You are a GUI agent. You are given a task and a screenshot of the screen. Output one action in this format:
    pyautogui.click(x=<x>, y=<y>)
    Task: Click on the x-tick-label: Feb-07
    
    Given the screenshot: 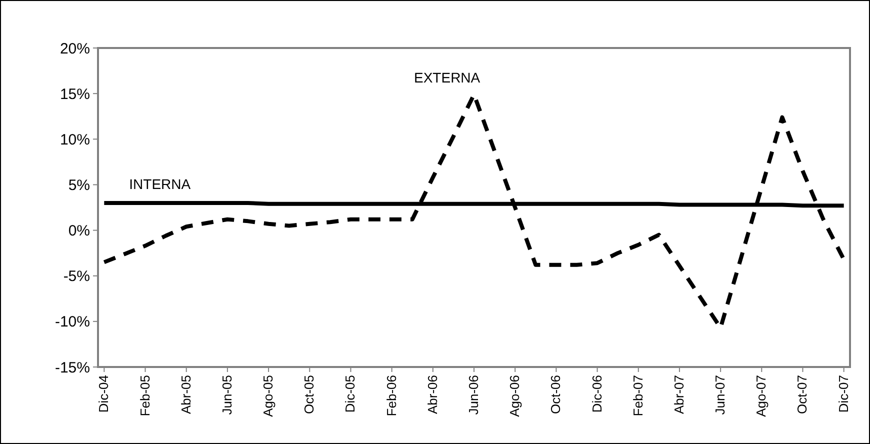 What is the action you would take?
    pyautogui.click(x=638, y=395)
    